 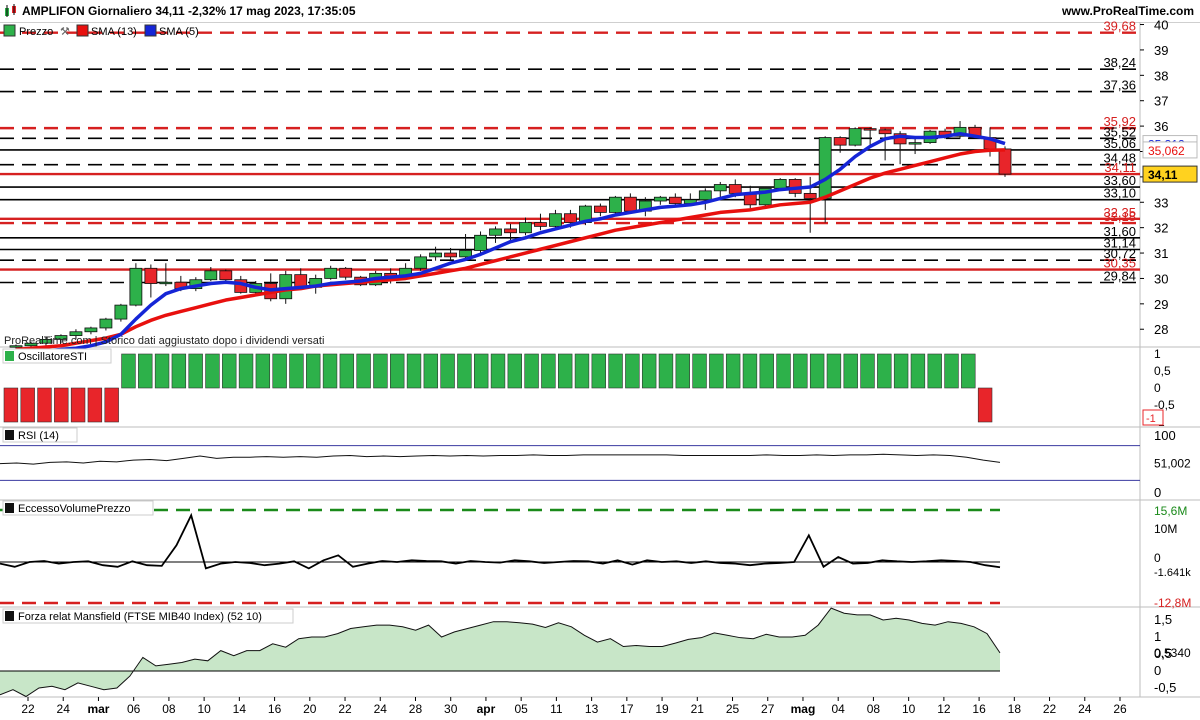 I want to click on x-tick-label: 13, so click(x=592, y=709).